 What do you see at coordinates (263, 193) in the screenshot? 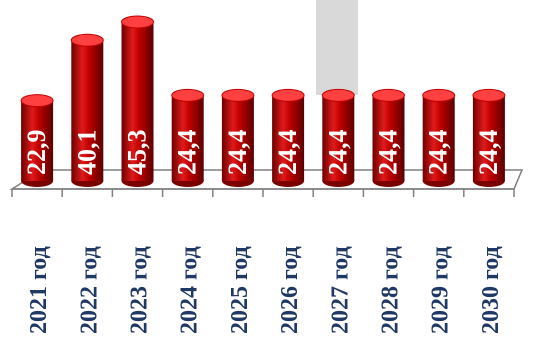
I see `tick-group` at bounding box center [263, 193].